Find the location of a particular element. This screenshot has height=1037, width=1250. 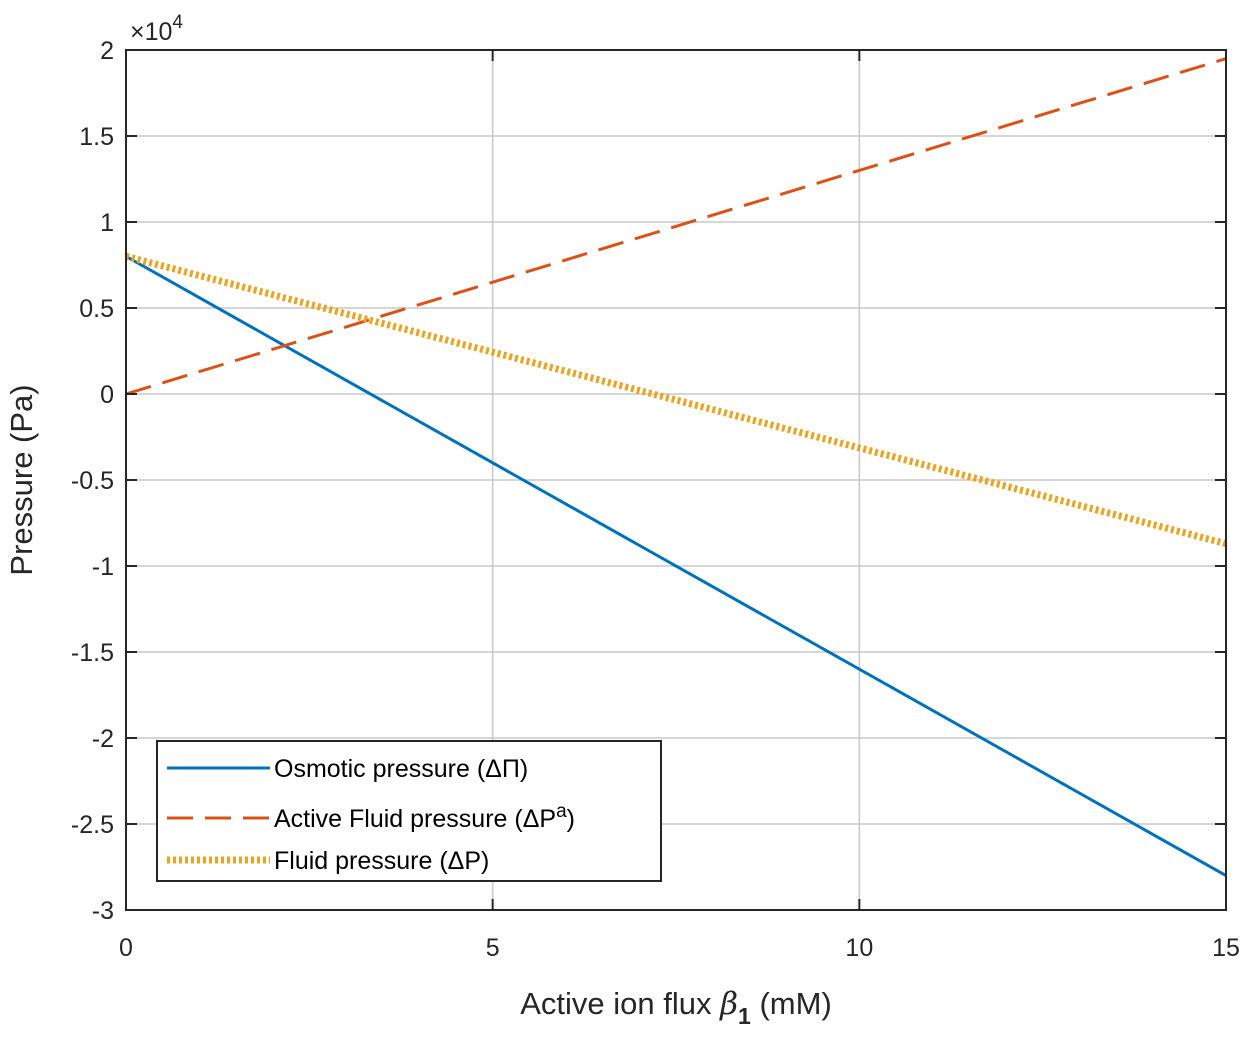

y-exponent-label: ×10⁴ is located at coordinates (156, 29).